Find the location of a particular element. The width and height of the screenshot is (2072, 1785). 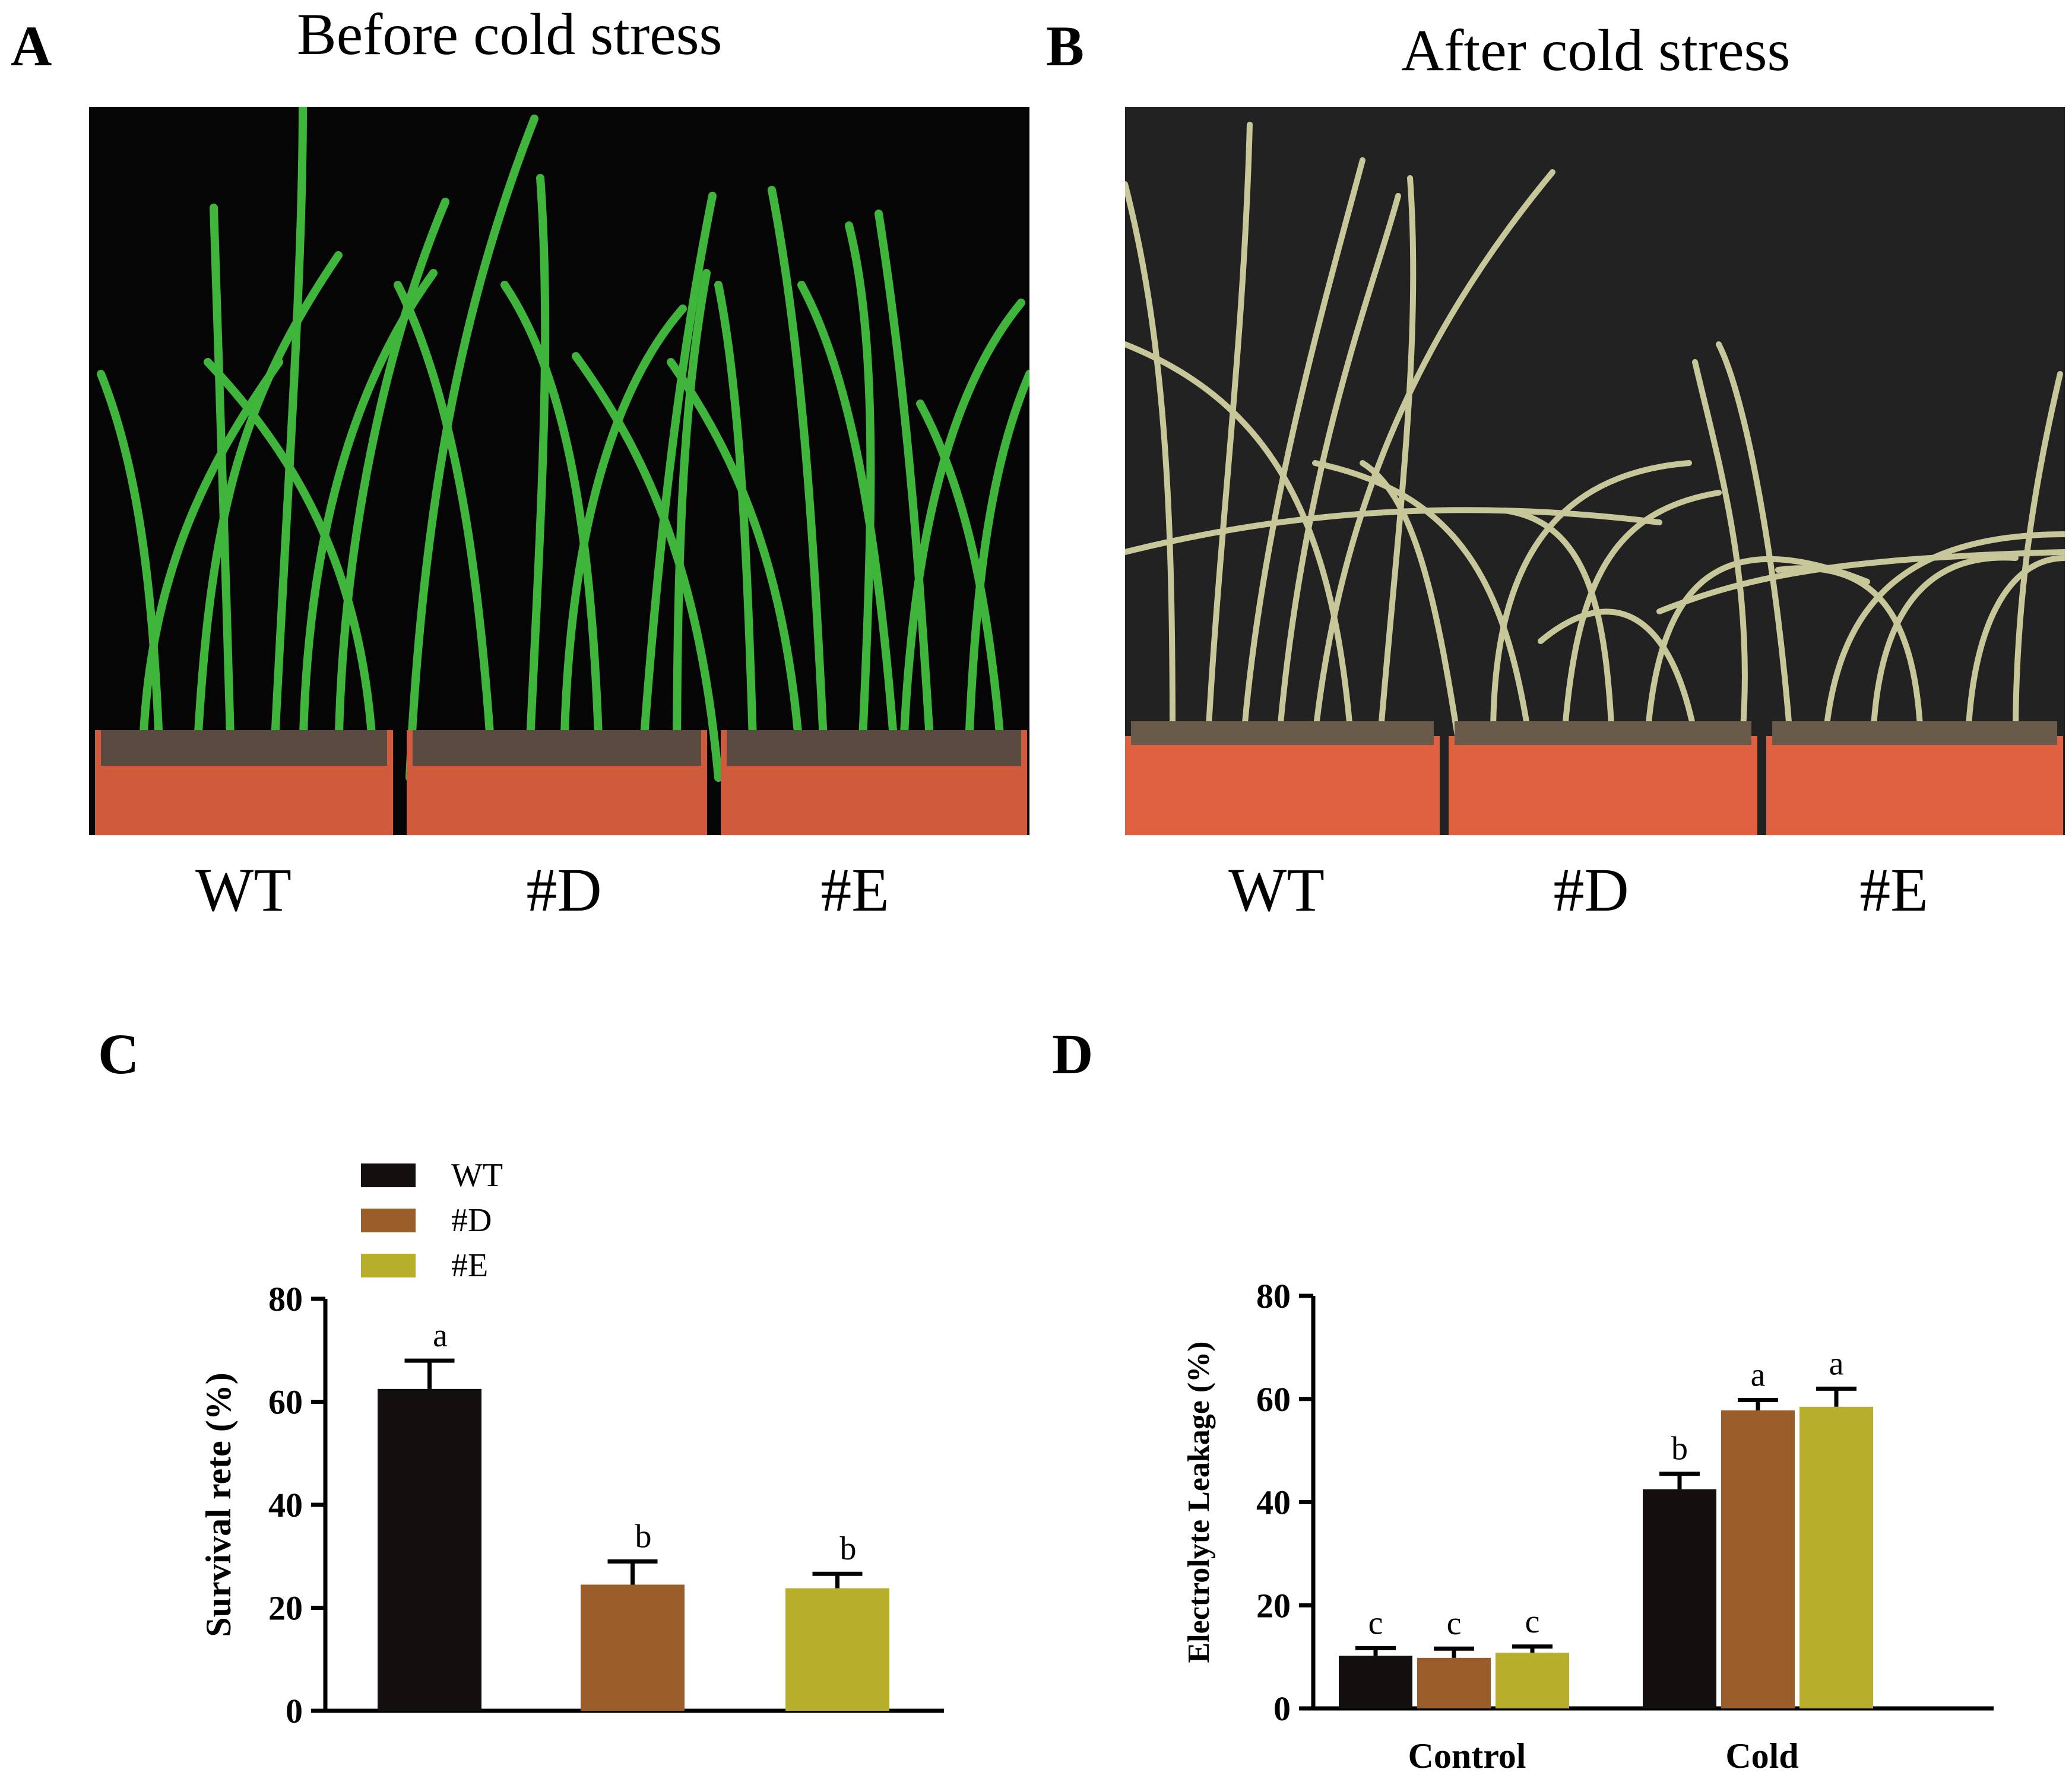

bar-D-cold is located at coordinates (1758, 1559).